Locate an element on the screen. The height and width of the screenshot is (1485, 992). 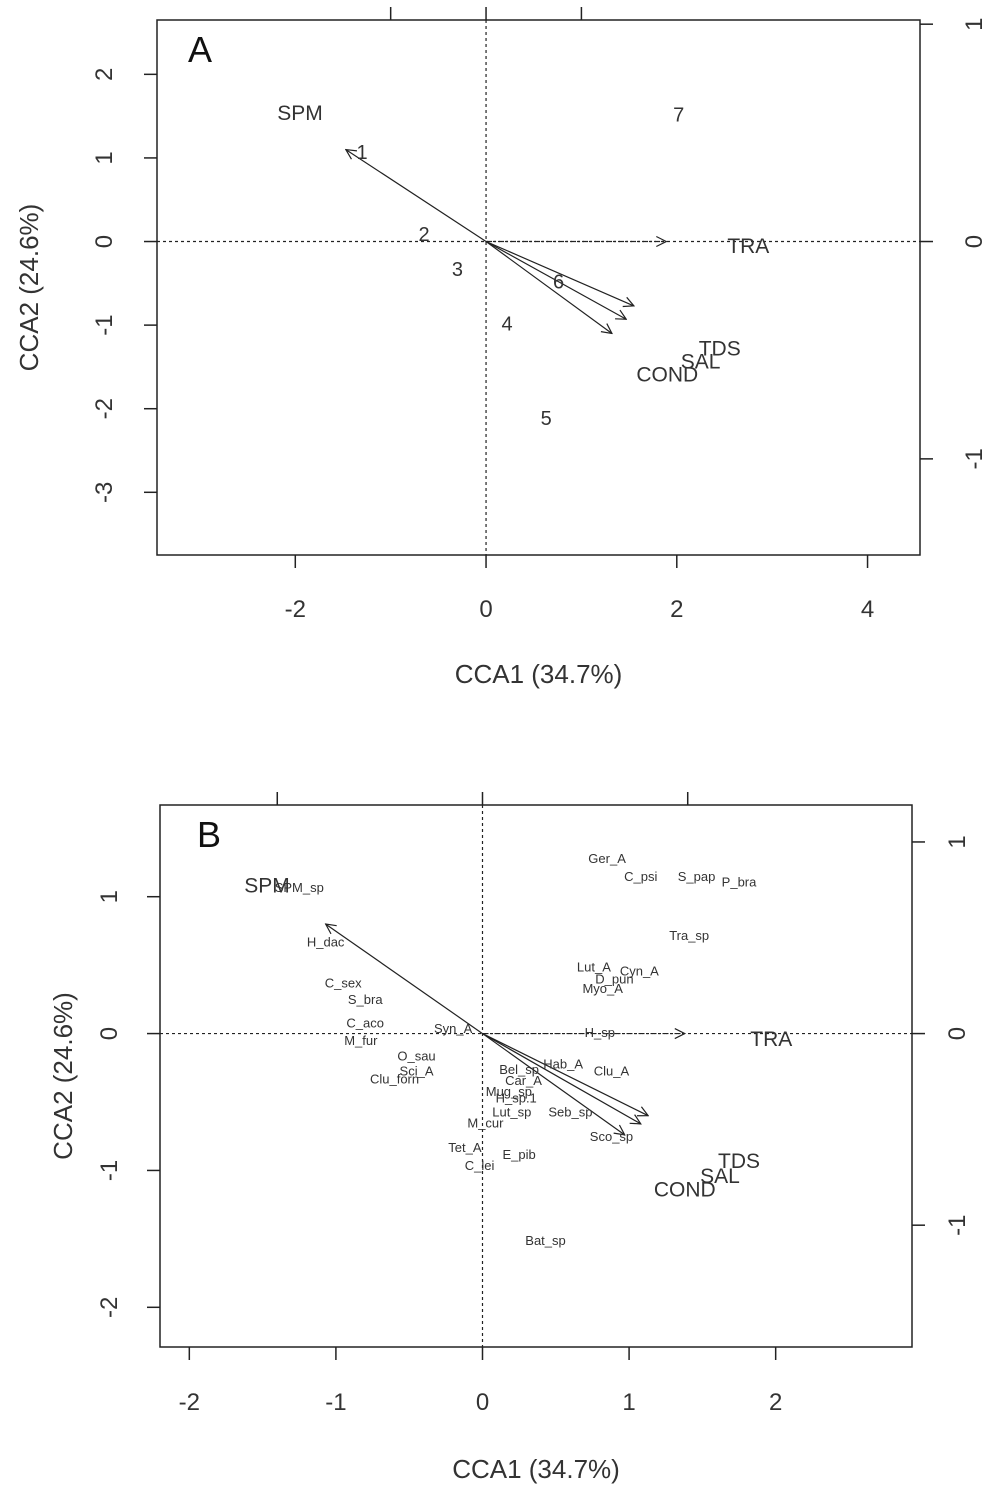
site-label: 3 is located at coordinates (457, 270).